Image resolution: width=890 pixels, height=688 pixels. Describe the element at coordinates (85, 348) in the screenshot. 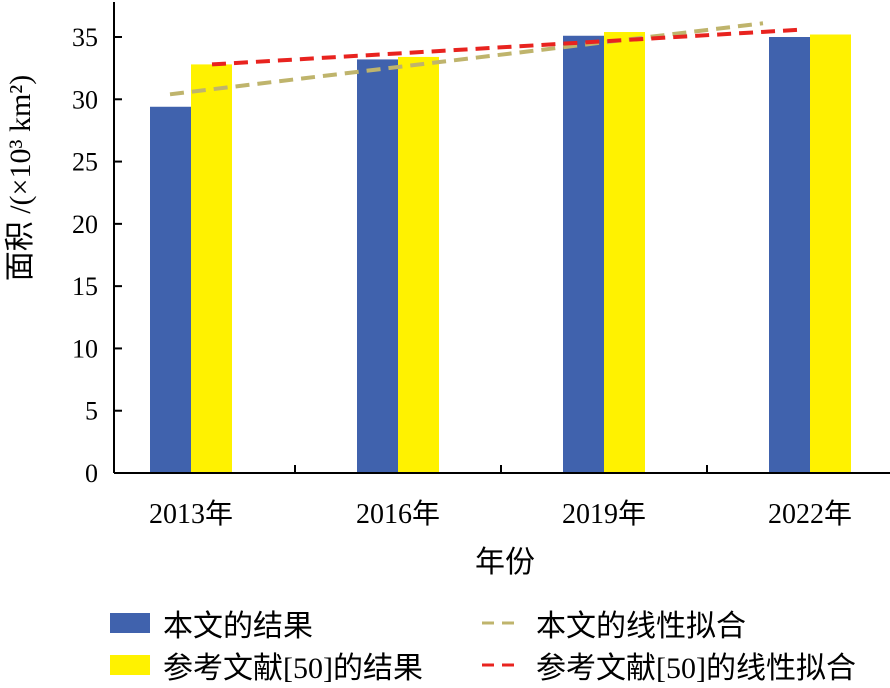

I see `y-tick-label: 10` at that location.